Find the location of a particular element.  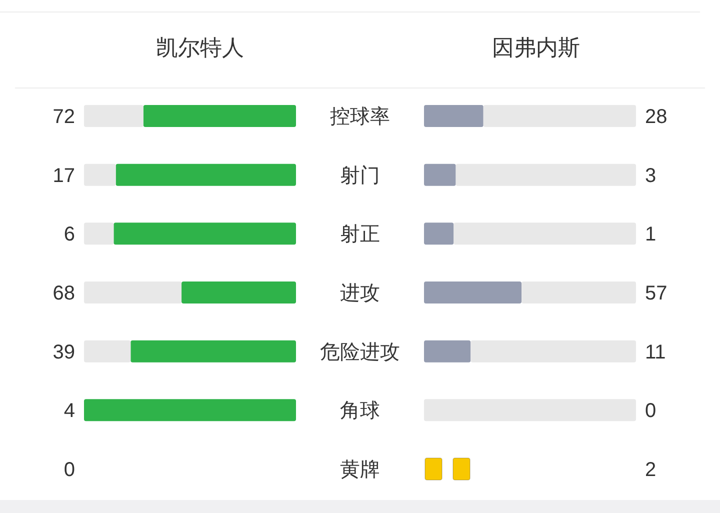

annotation: 17 is located at coordinates (63, 175).